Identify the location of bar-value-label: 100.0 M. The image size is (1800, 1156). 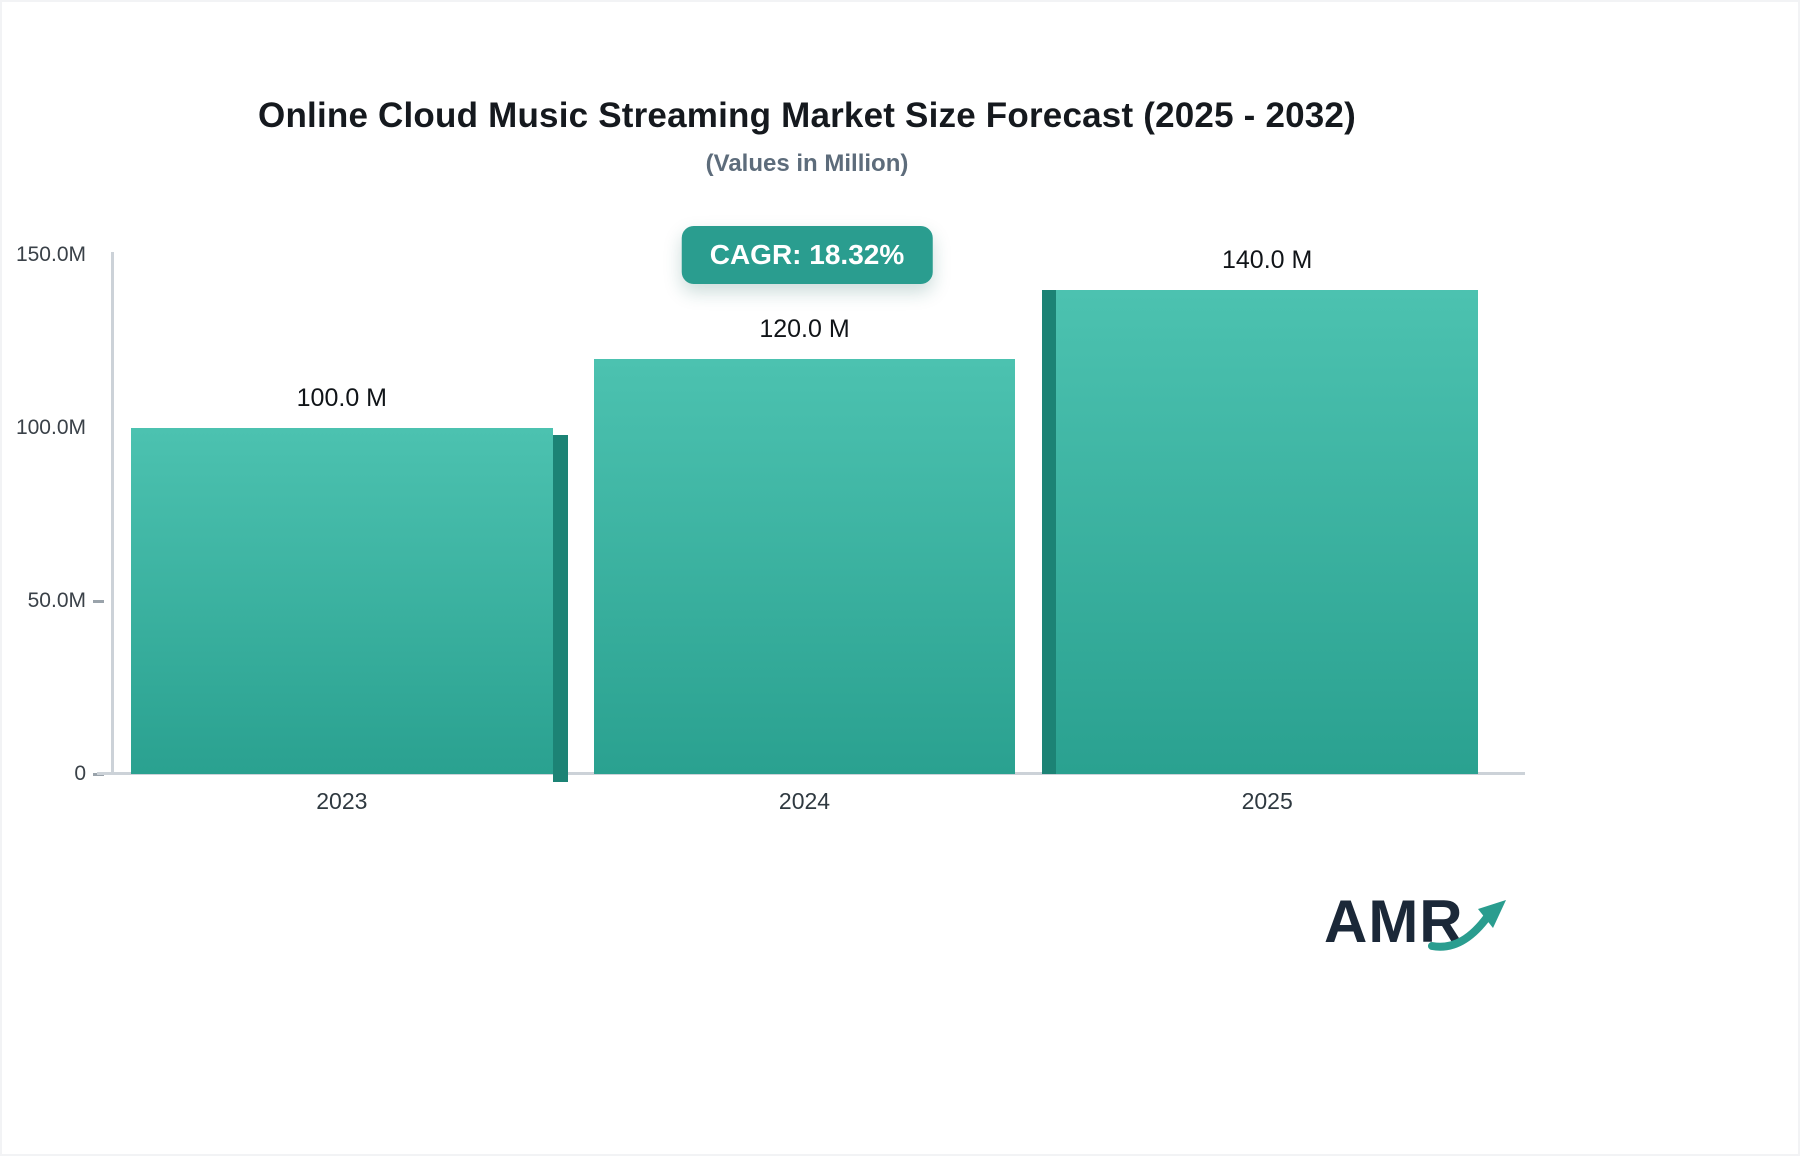
(341, 398).